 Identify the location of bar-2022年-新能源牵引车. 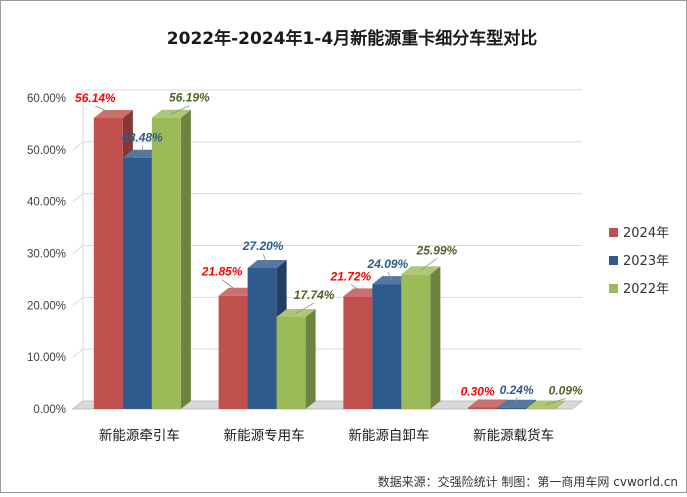
(171, 259).